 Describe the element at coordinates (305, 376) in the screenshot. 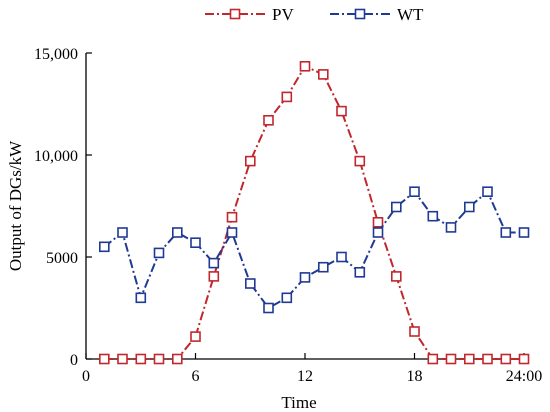

I see `x-tick-label: 12` at that location.